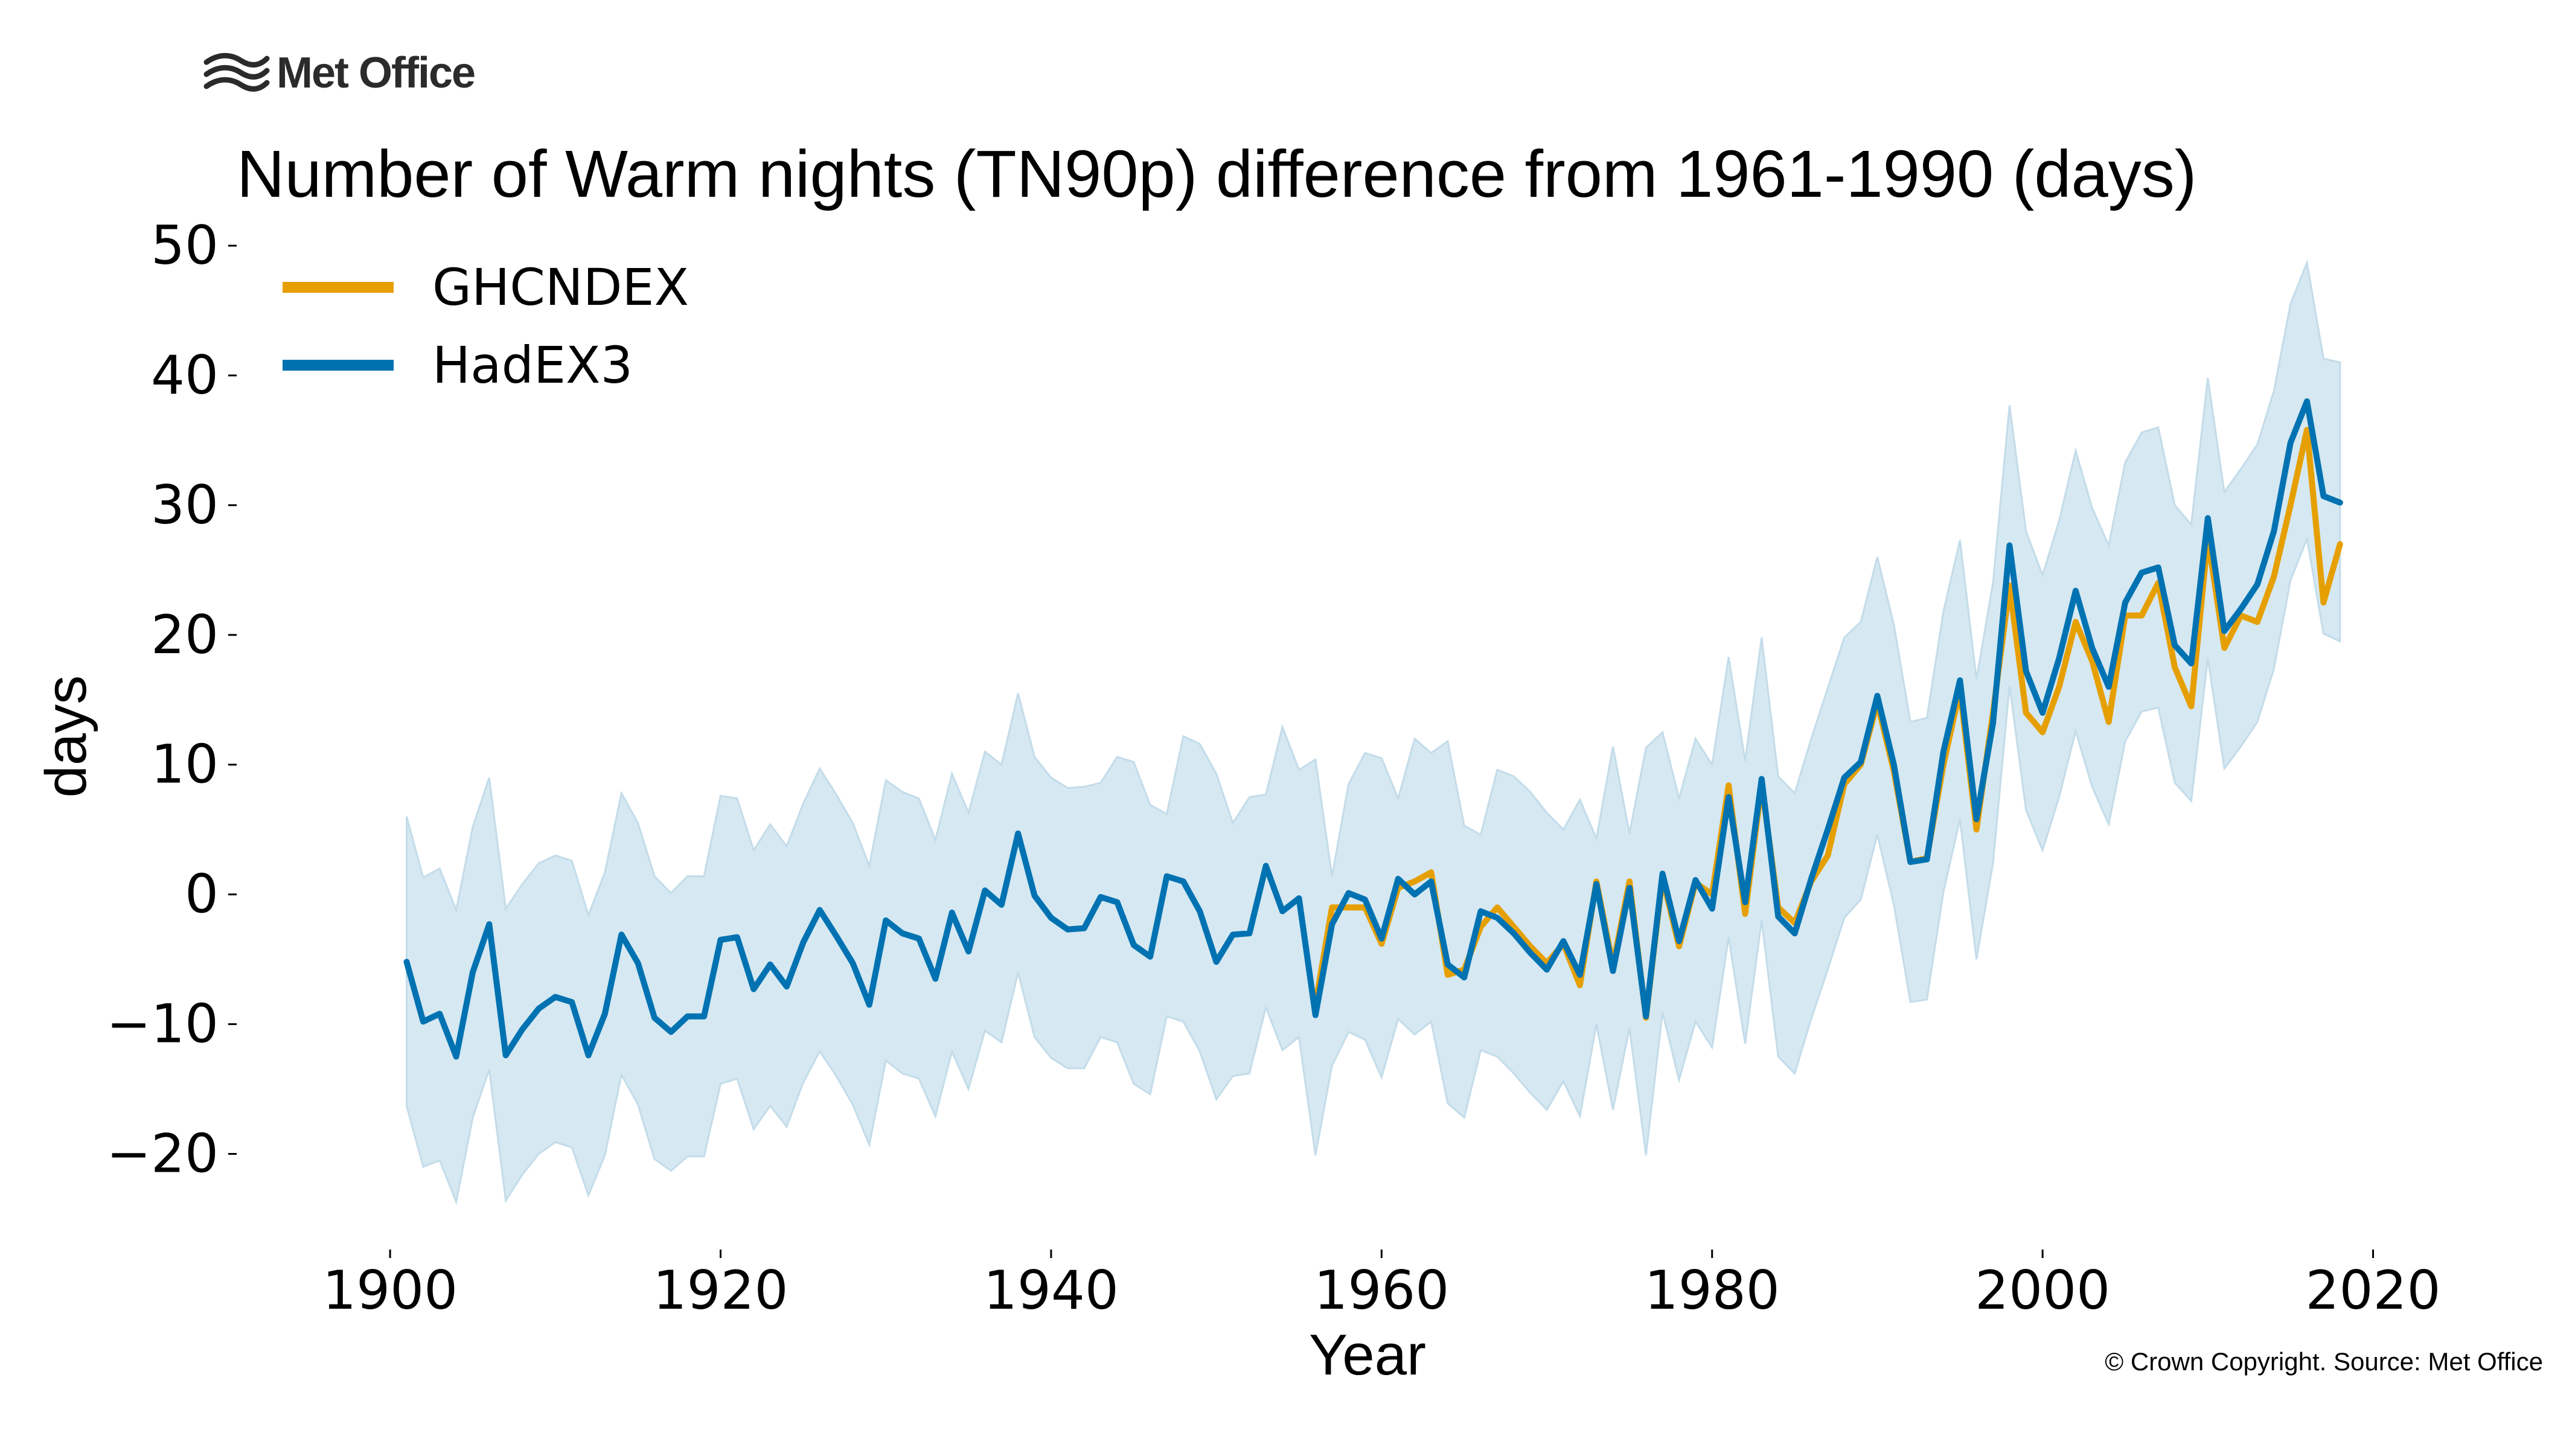 Image resolution: width=2572 pixels, height=1456 pixels. I want to click on y-axis: 50 40 30 20 10 0 −10 −20, so click(171, 700).